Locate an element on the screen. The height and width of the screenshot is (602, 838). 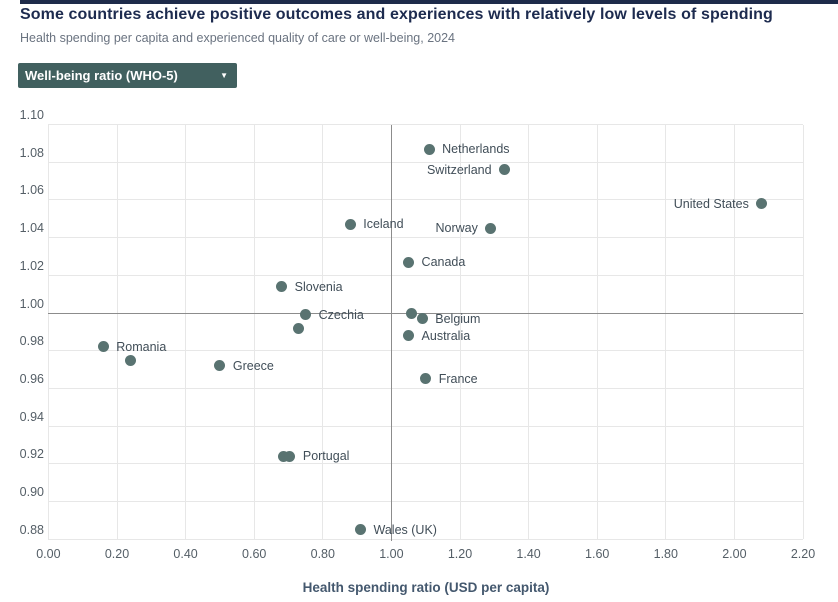
data-point-belgium is located at coordinates (422, 319).